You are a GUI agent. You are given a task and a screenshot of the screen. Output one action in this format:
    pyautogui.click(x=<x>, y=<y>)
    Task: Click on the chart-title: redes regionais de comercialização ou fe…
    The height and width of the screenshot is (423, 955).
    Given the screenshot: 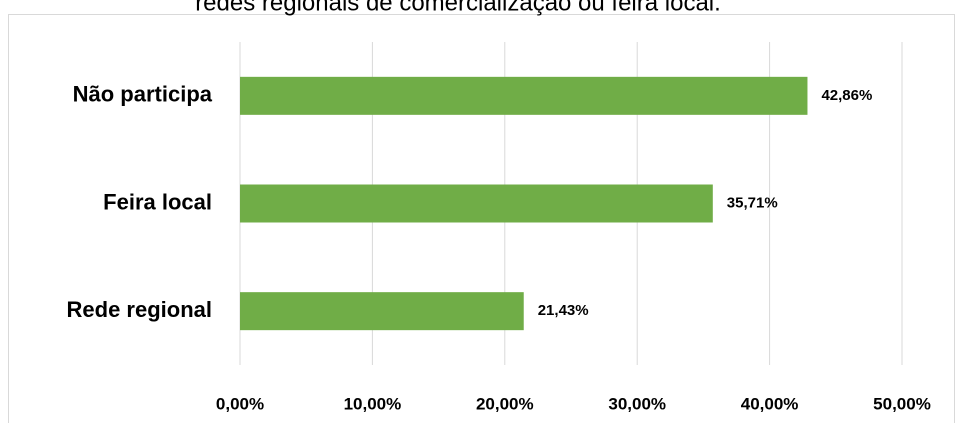 What is the action you would take?
    pyautogui.click(x=458, y=8)
    